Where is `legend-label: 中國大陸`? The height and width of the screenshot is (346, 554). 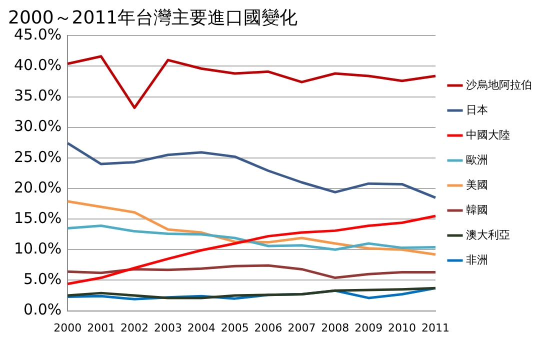
legend-label: 中國大陸 is located at coordinates (488, 135).